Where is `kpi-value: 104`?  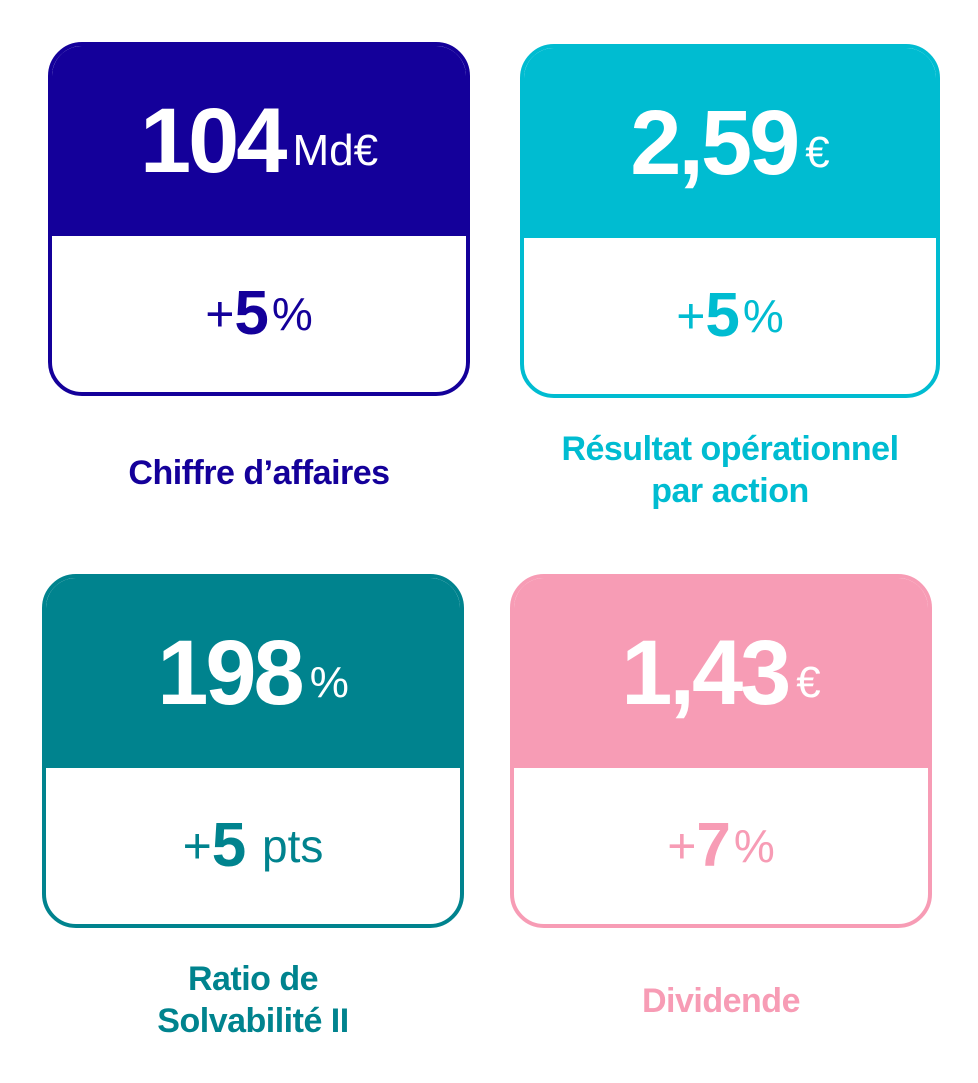 kpi-value: 104 is located at coordinates (213, 141).